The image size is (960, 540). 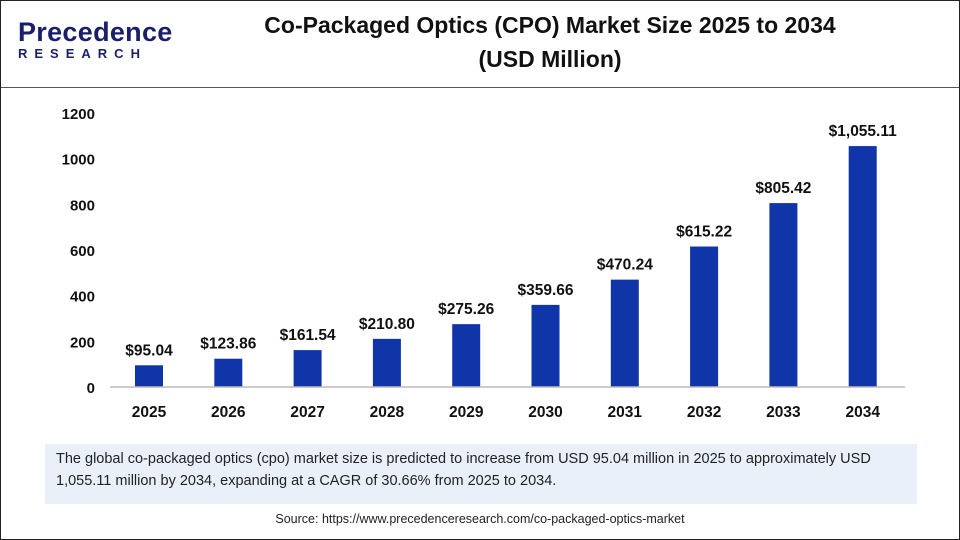 I want to click on x-tick-label: 2026, so click(x=228, y=412).